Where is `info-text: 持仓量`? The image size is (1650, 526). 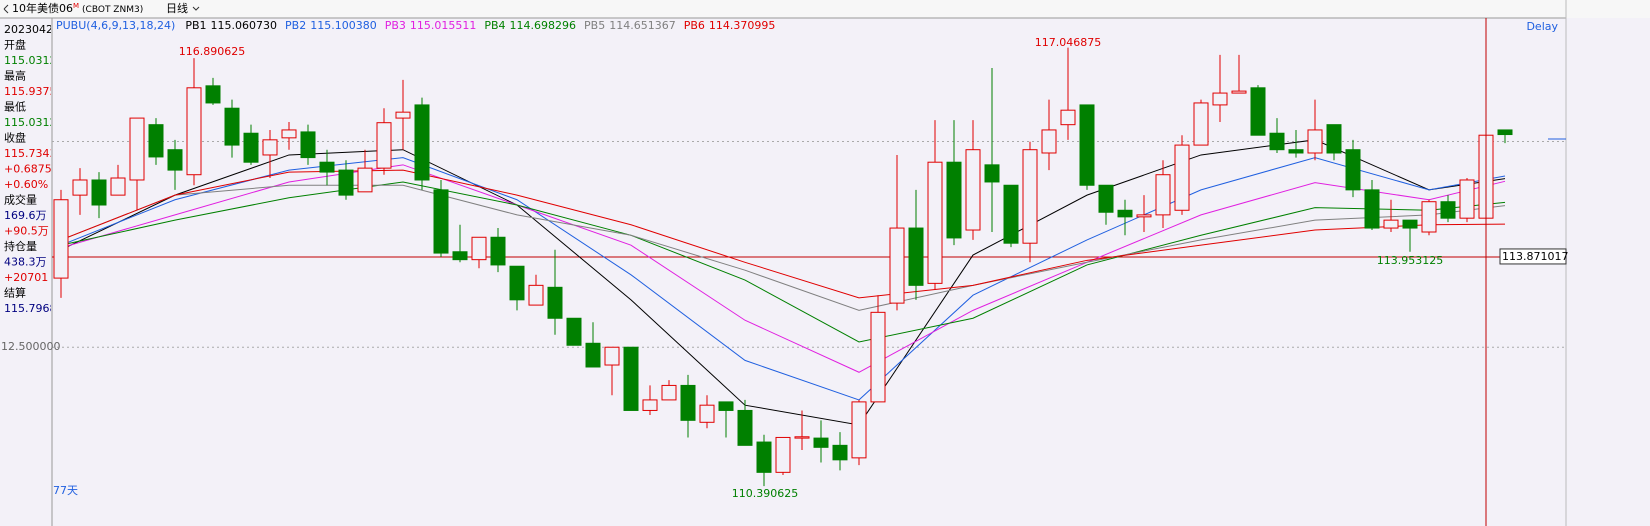 info-text: 持仓量 is located at coordinates (20, 246).